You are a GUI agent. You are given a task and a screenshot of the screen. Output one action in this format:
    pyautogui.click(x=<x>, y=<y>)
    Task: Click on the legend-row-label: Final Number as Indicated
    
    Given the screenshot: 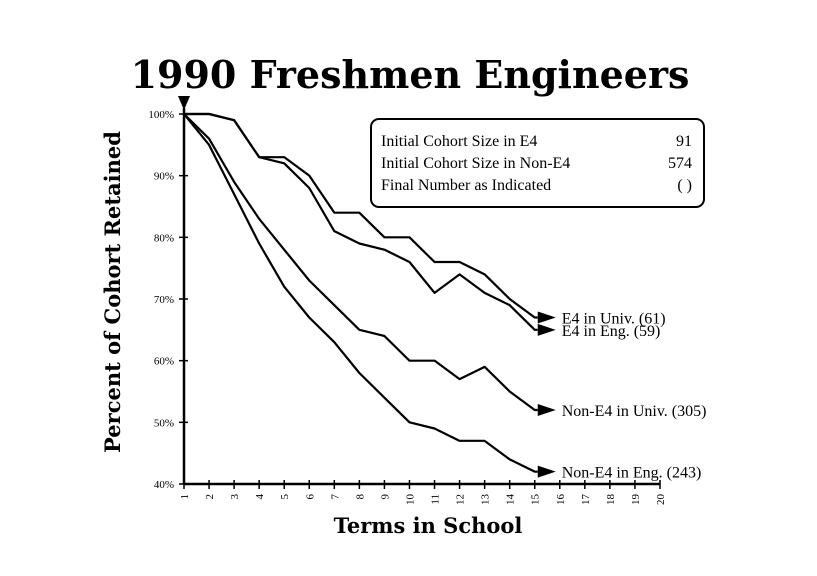 What is the action you would take?
    pyautogui.click(x=466, y=185)
    